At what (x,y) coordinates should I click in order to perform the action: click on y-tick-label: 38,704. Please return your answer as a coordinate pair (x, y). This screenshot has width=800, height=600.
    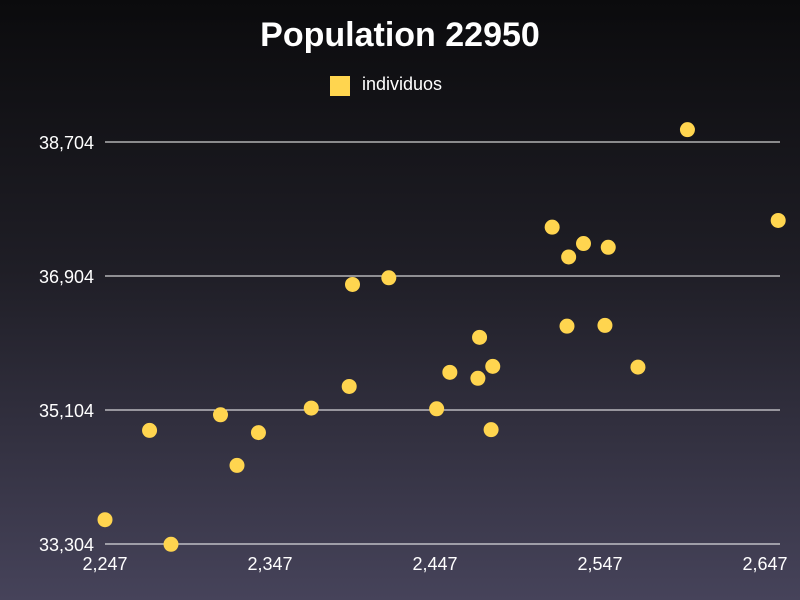
    Looking at the image, I should click on (66, 143).